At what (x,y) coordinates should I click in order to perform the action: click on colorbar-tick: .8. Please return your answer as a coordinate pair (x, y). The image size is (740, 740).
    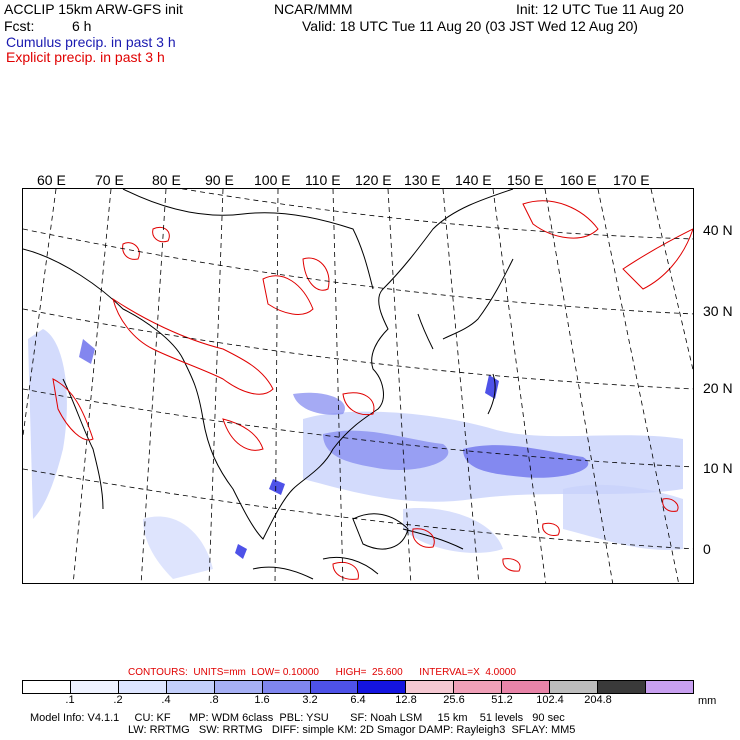
    Looking at the image, I should click on (214, 700).